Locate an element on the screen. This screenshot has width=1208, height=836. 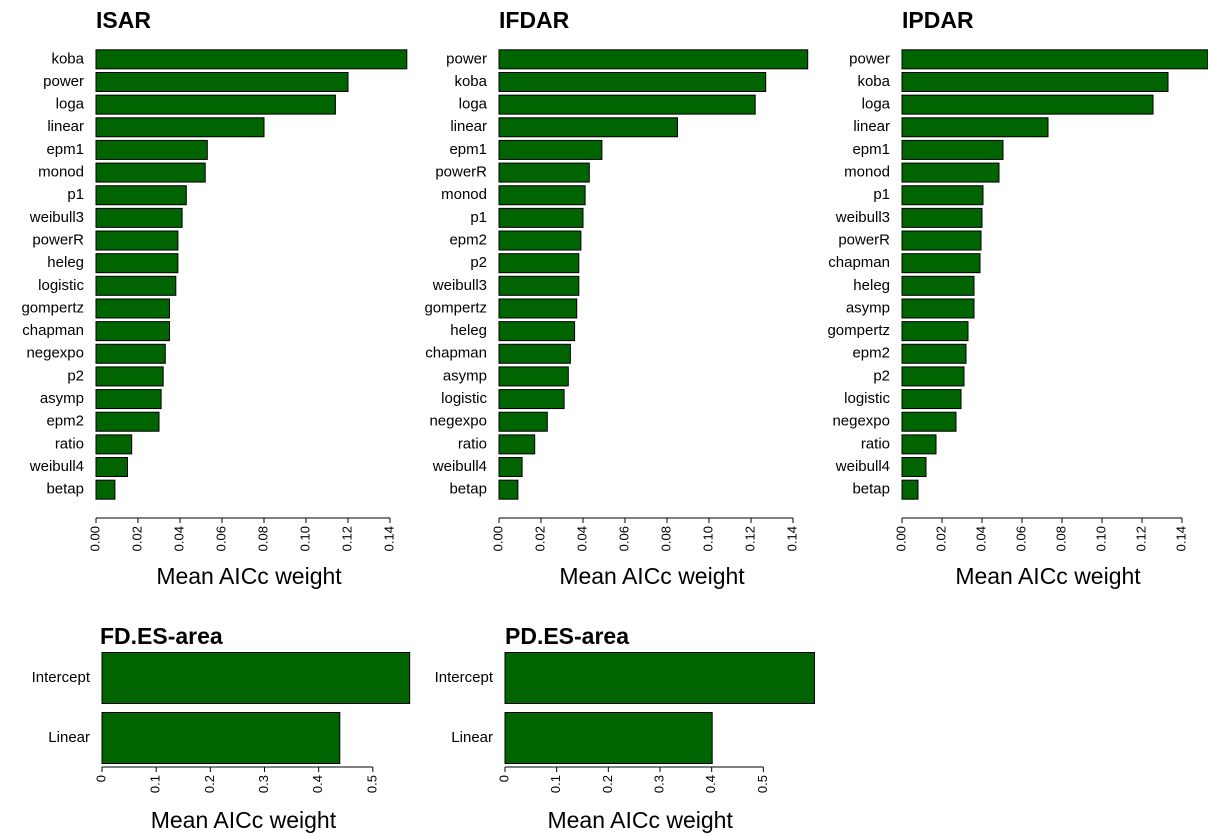
x-tick-label: 0.10 is located at coordinates (707, 538).